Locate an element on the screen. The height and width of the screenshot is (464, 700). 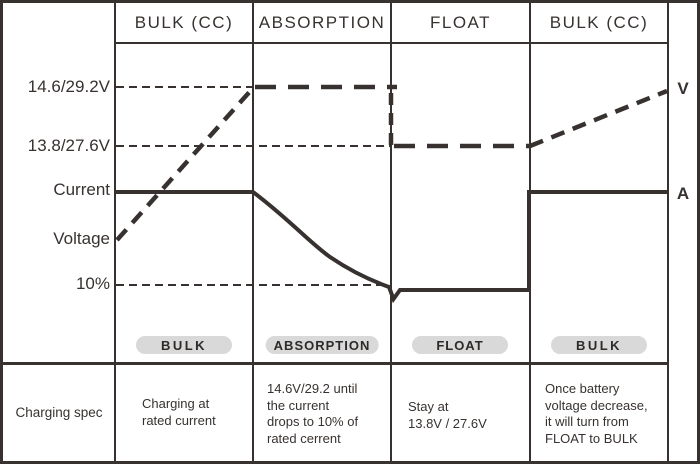
spec-line: voltage decrease, is located at coordinates (596, 405).